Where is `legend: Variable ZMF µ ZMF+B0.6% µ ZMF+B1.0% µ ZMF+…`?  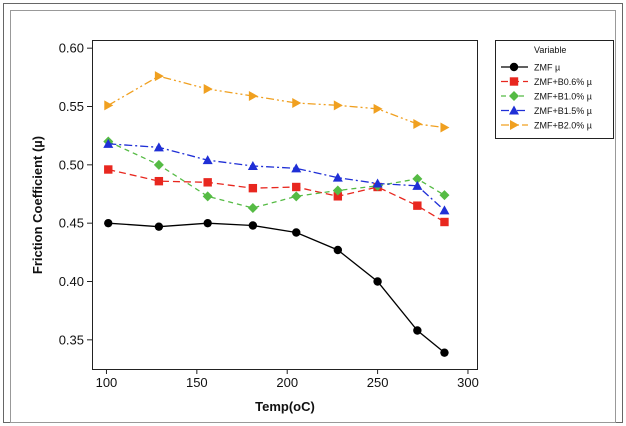
legend: Variable ZMF µ ZMF+B0.6% µ ZMF+B1.0% µ ZMF+… is located at coordinates (554, 89).